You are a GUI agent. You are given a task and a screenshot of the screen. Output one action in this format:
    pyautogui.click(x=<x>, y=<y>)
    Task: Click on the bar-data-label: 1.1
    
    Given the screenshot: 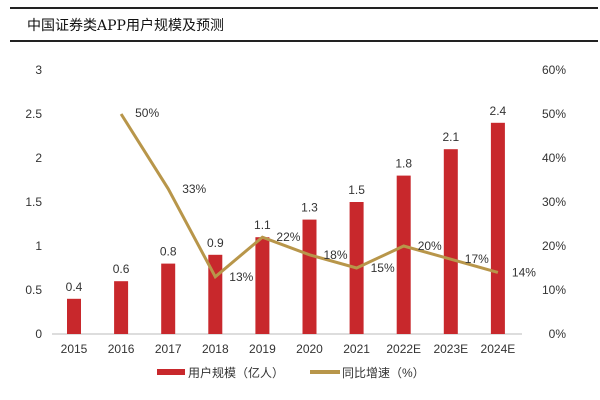 What is the action you would take?
    pyautogui.click(x=262, y=225)
    